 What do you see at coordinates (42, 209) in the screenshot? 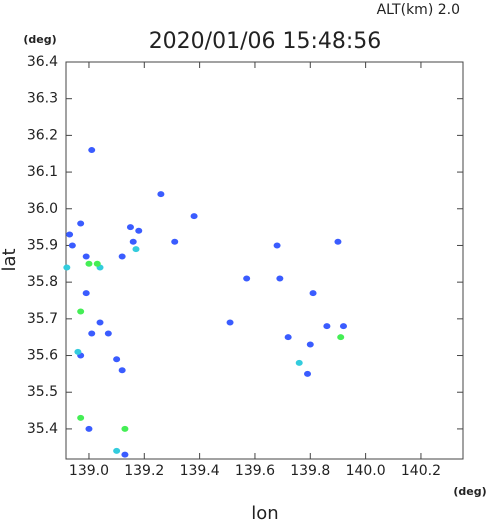
I see `y-tick-label: 36.0` at bounding box center [42, 209].